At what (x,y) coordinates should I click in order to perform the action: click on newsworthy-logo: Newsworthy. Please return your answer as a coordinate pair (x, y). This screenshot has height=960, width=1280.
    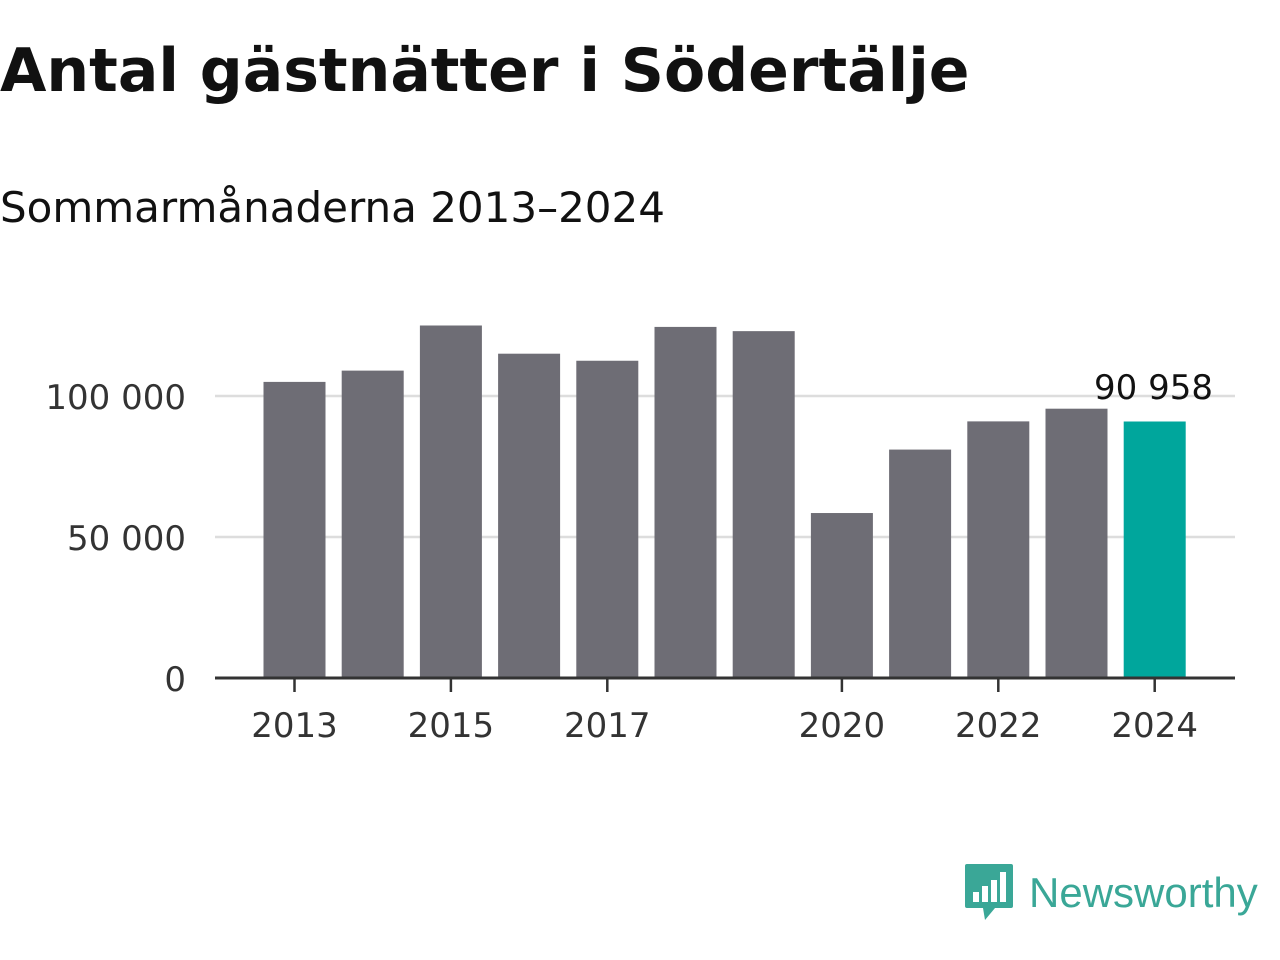
    Looking at the image, I should click on (1110, 893).